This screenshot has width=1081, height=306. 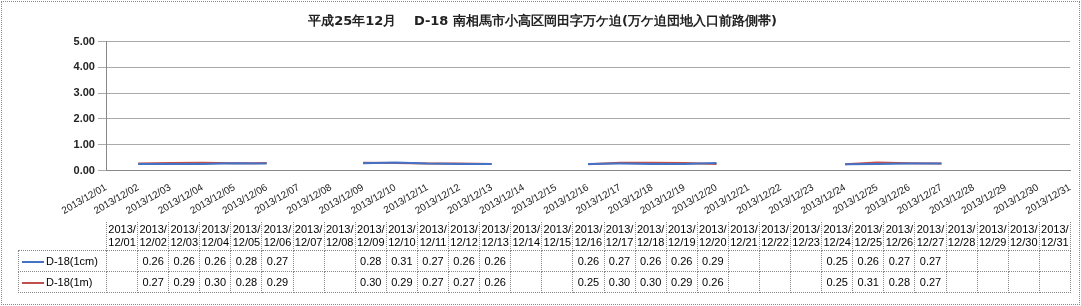 I want to click on category-label: 2013/12/17, so click(x=619, y=235).